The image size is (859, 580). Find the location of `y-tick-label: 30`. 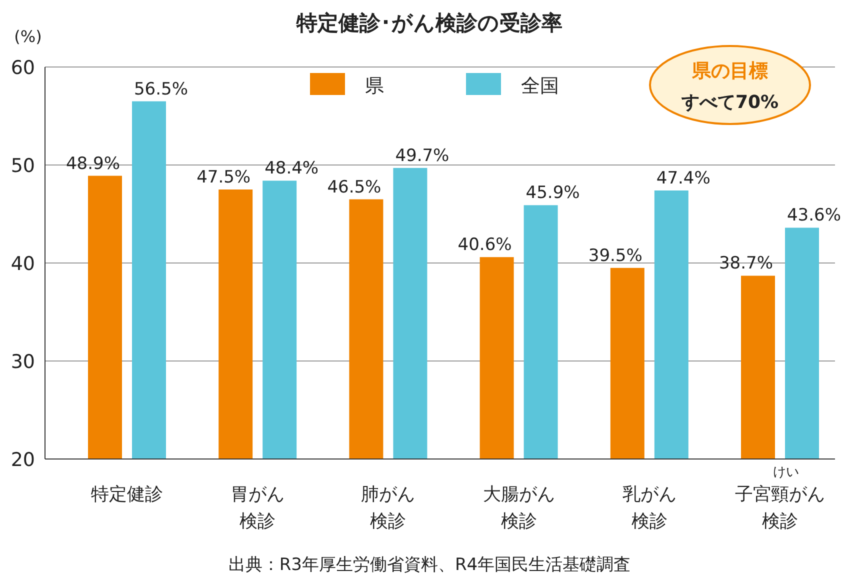

y-tick-label: 30 is located at coordinates (22, 362).